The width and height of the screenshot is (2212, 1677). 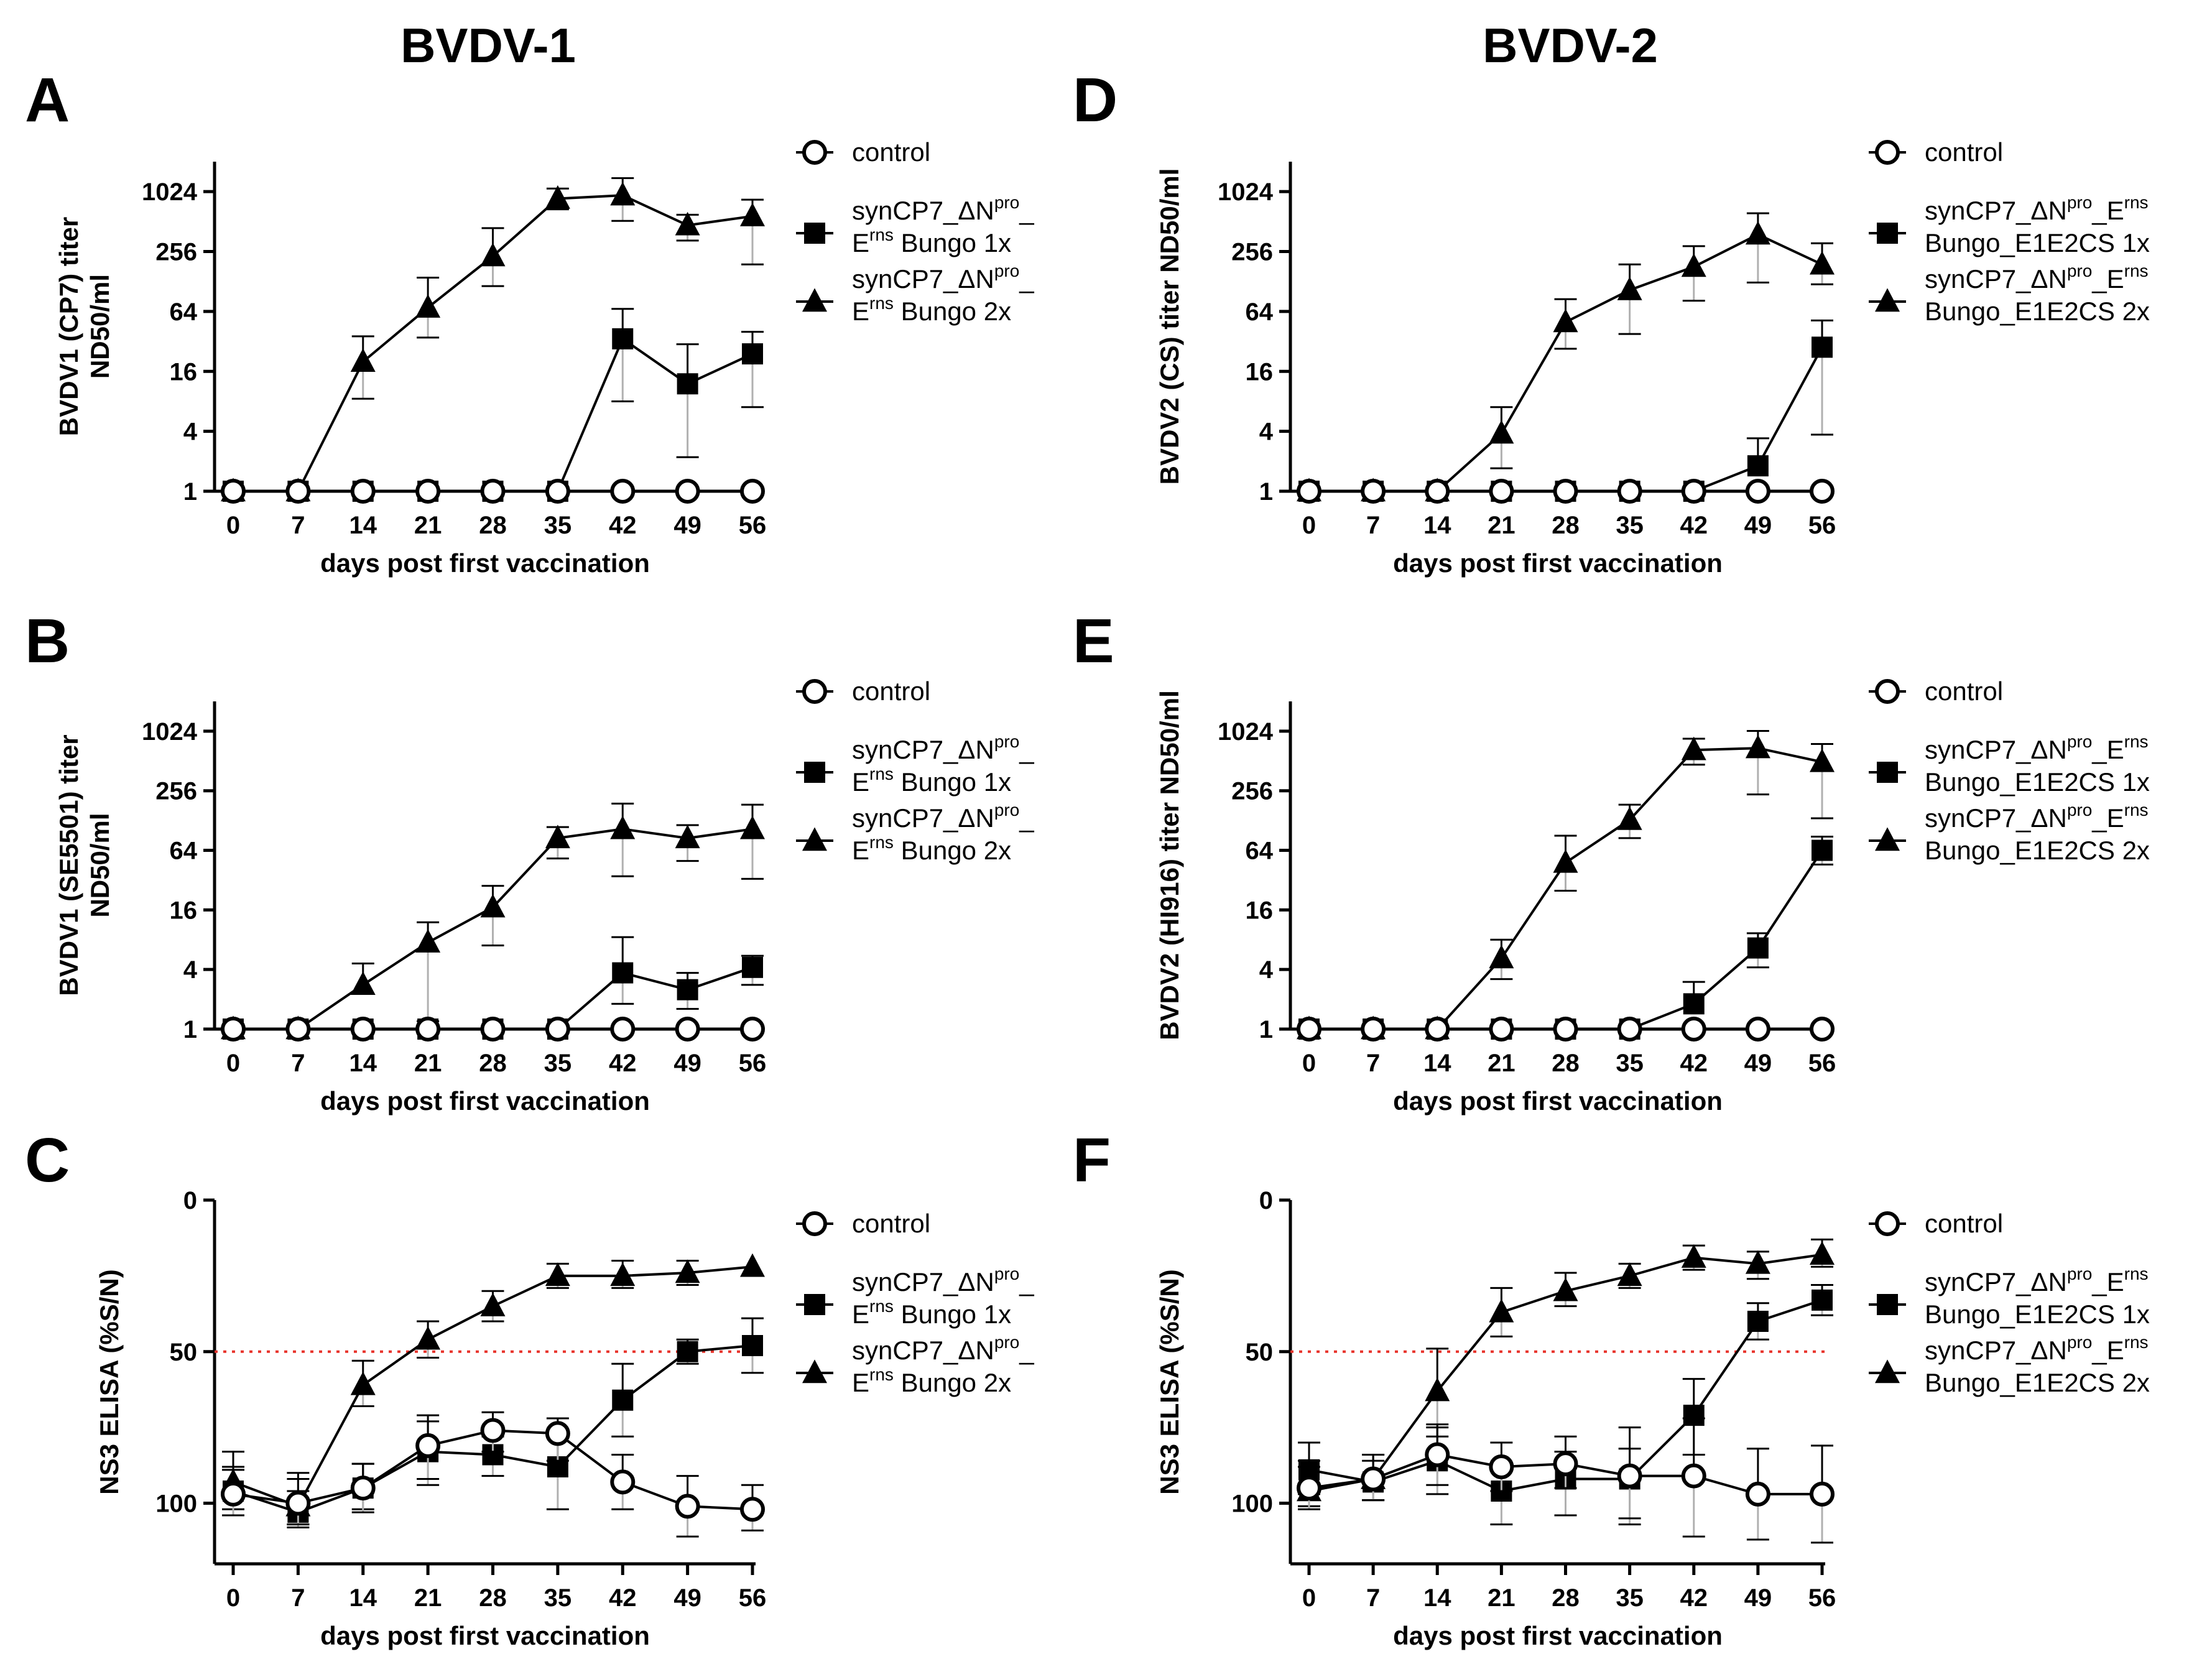 I want to click on legend-label-series1-line2: Bungo_E1E2CS 1x, so click(x=2037, y=242).